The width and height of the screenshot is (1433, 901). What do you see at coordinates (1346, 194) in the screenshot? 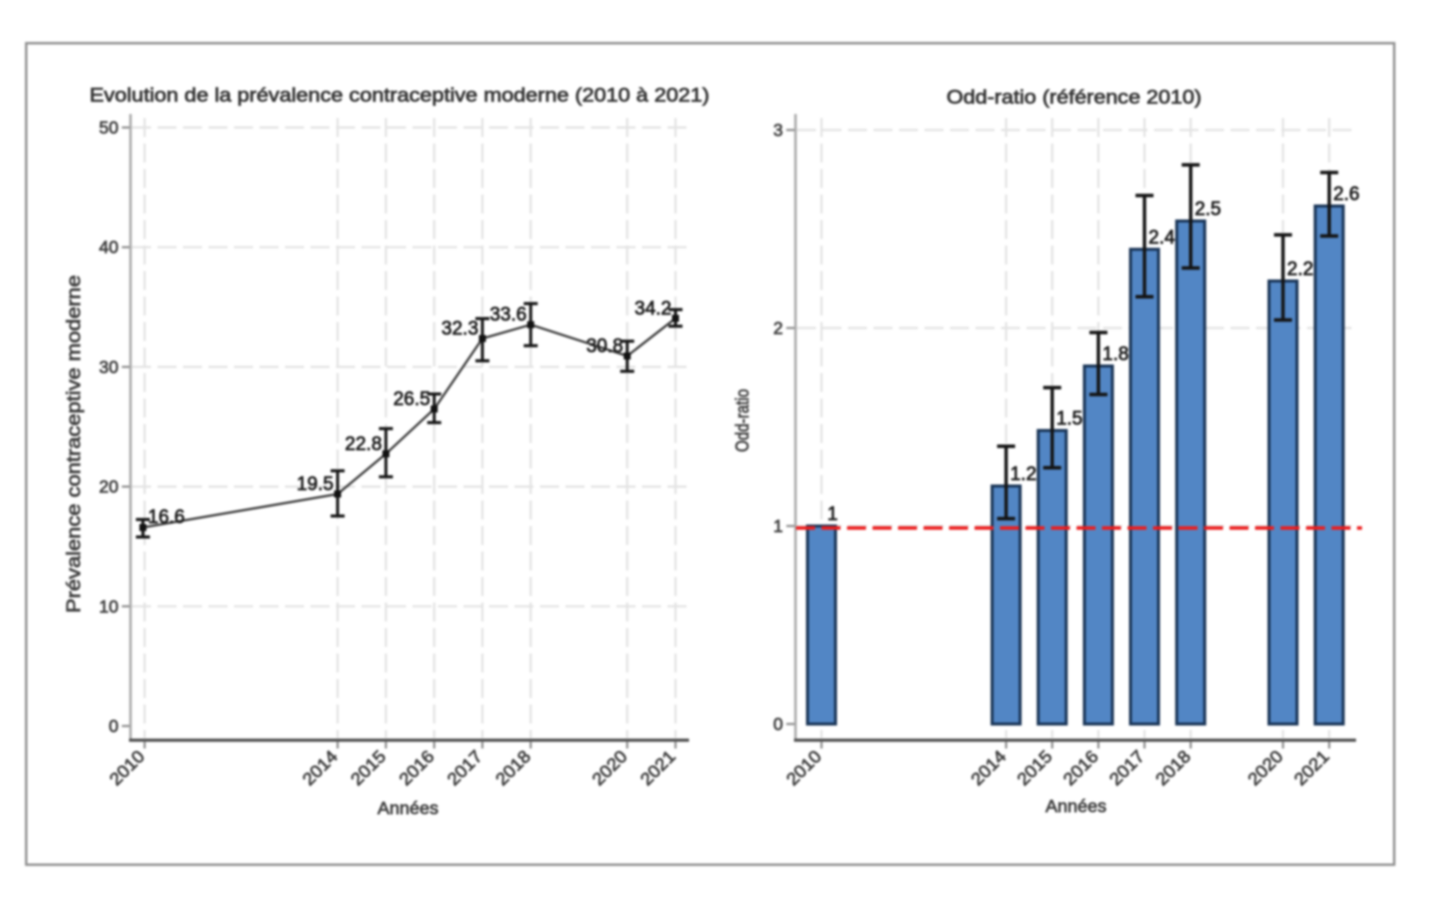
I see `svg-text: 2.6` at bounding box center [1346, 194].